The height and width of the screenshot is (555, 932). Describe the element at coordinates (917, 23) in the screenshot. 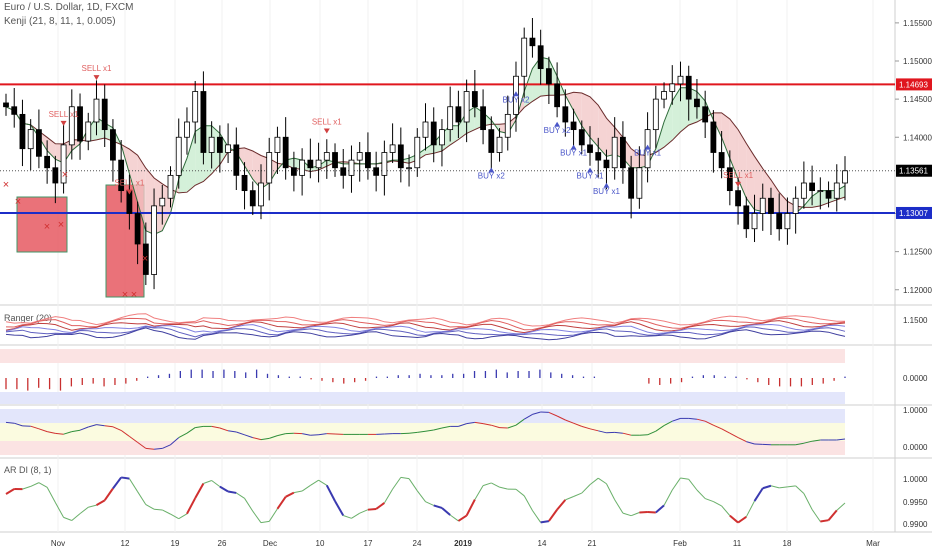

I see `y-tick-label: 1.15500` at that location.